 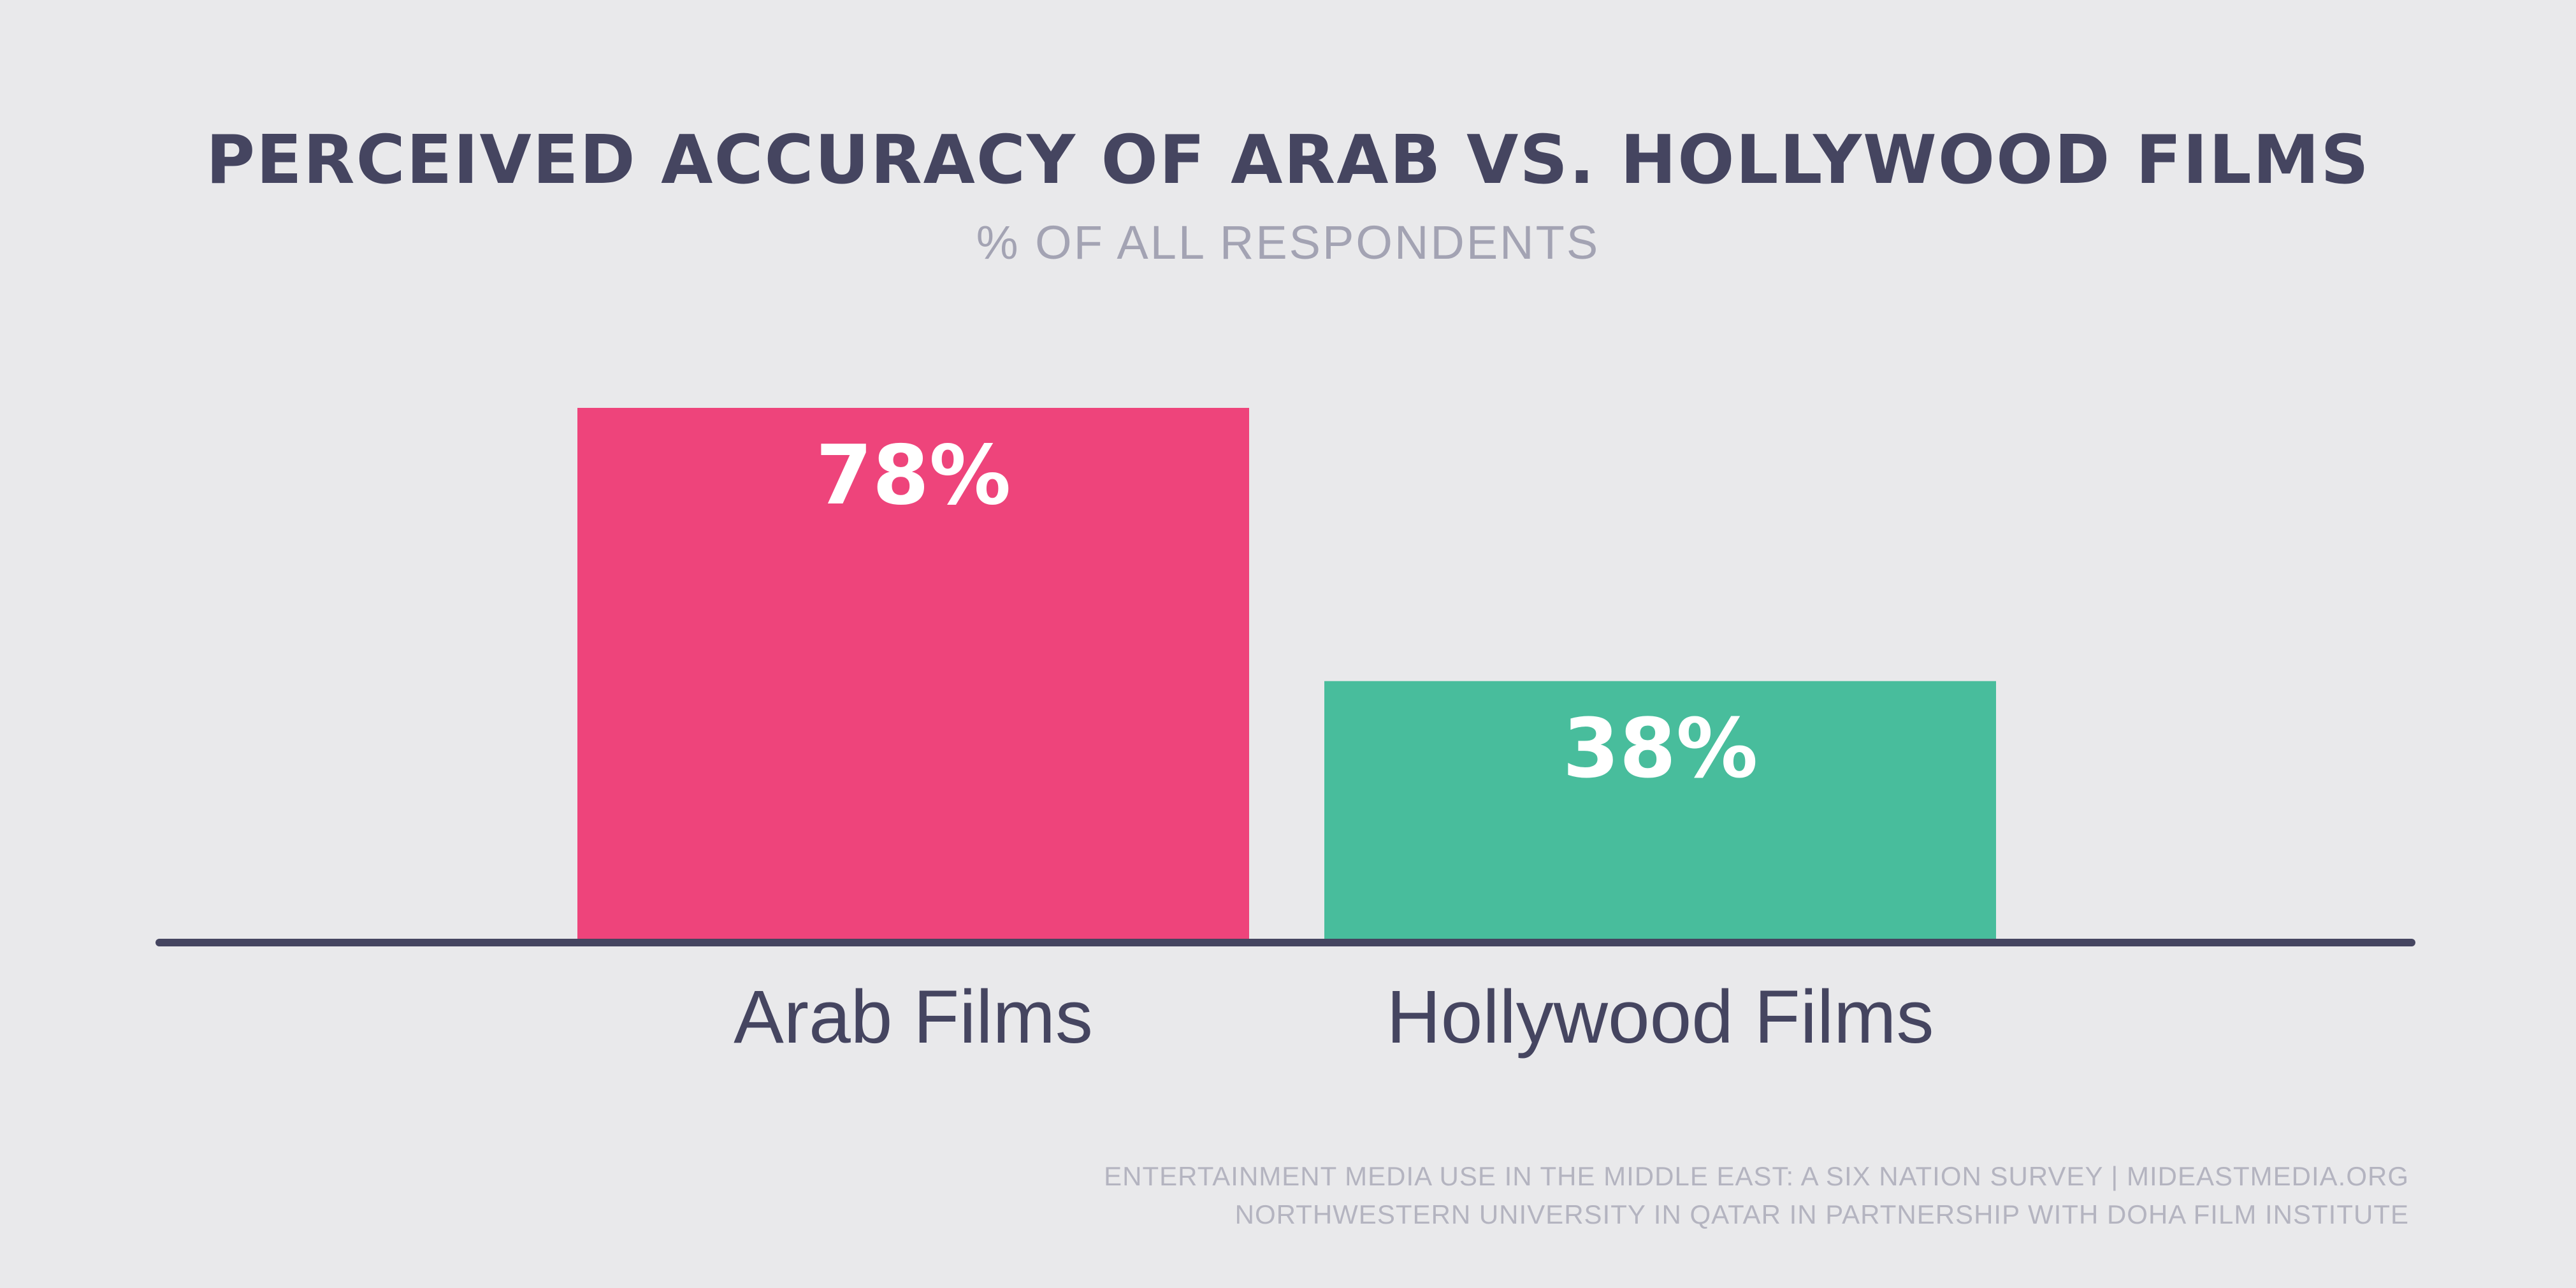 I want to click on bar-arab-films, so click(x=913, y=674).